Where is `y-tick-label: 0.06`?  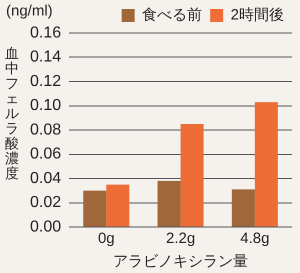
y-tick-label: 0.06 is located at coordinates (46, 154).